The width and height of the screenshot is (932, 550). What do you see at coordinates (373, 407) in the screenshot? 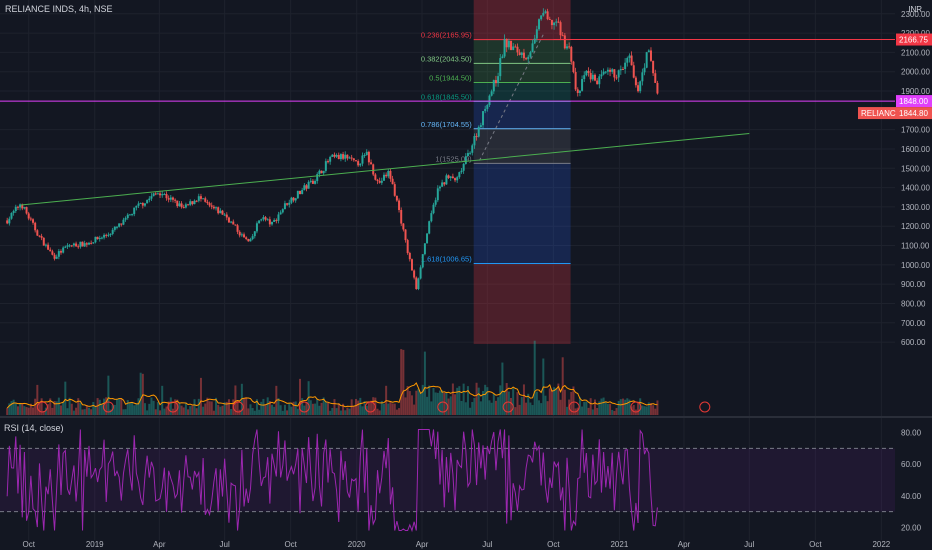
I see `event-markers` at bounding box center [373, 407].